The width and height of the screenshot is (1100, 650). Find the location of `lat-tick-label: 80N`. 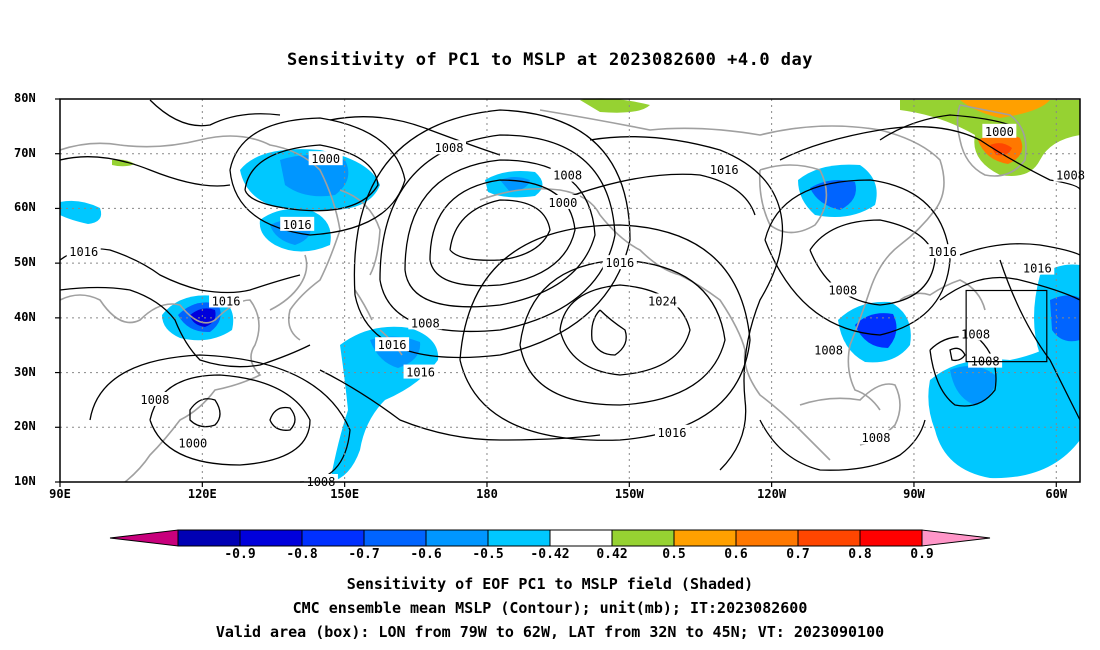

lat-tick-label: 80N is located at coordinates (25, 98).